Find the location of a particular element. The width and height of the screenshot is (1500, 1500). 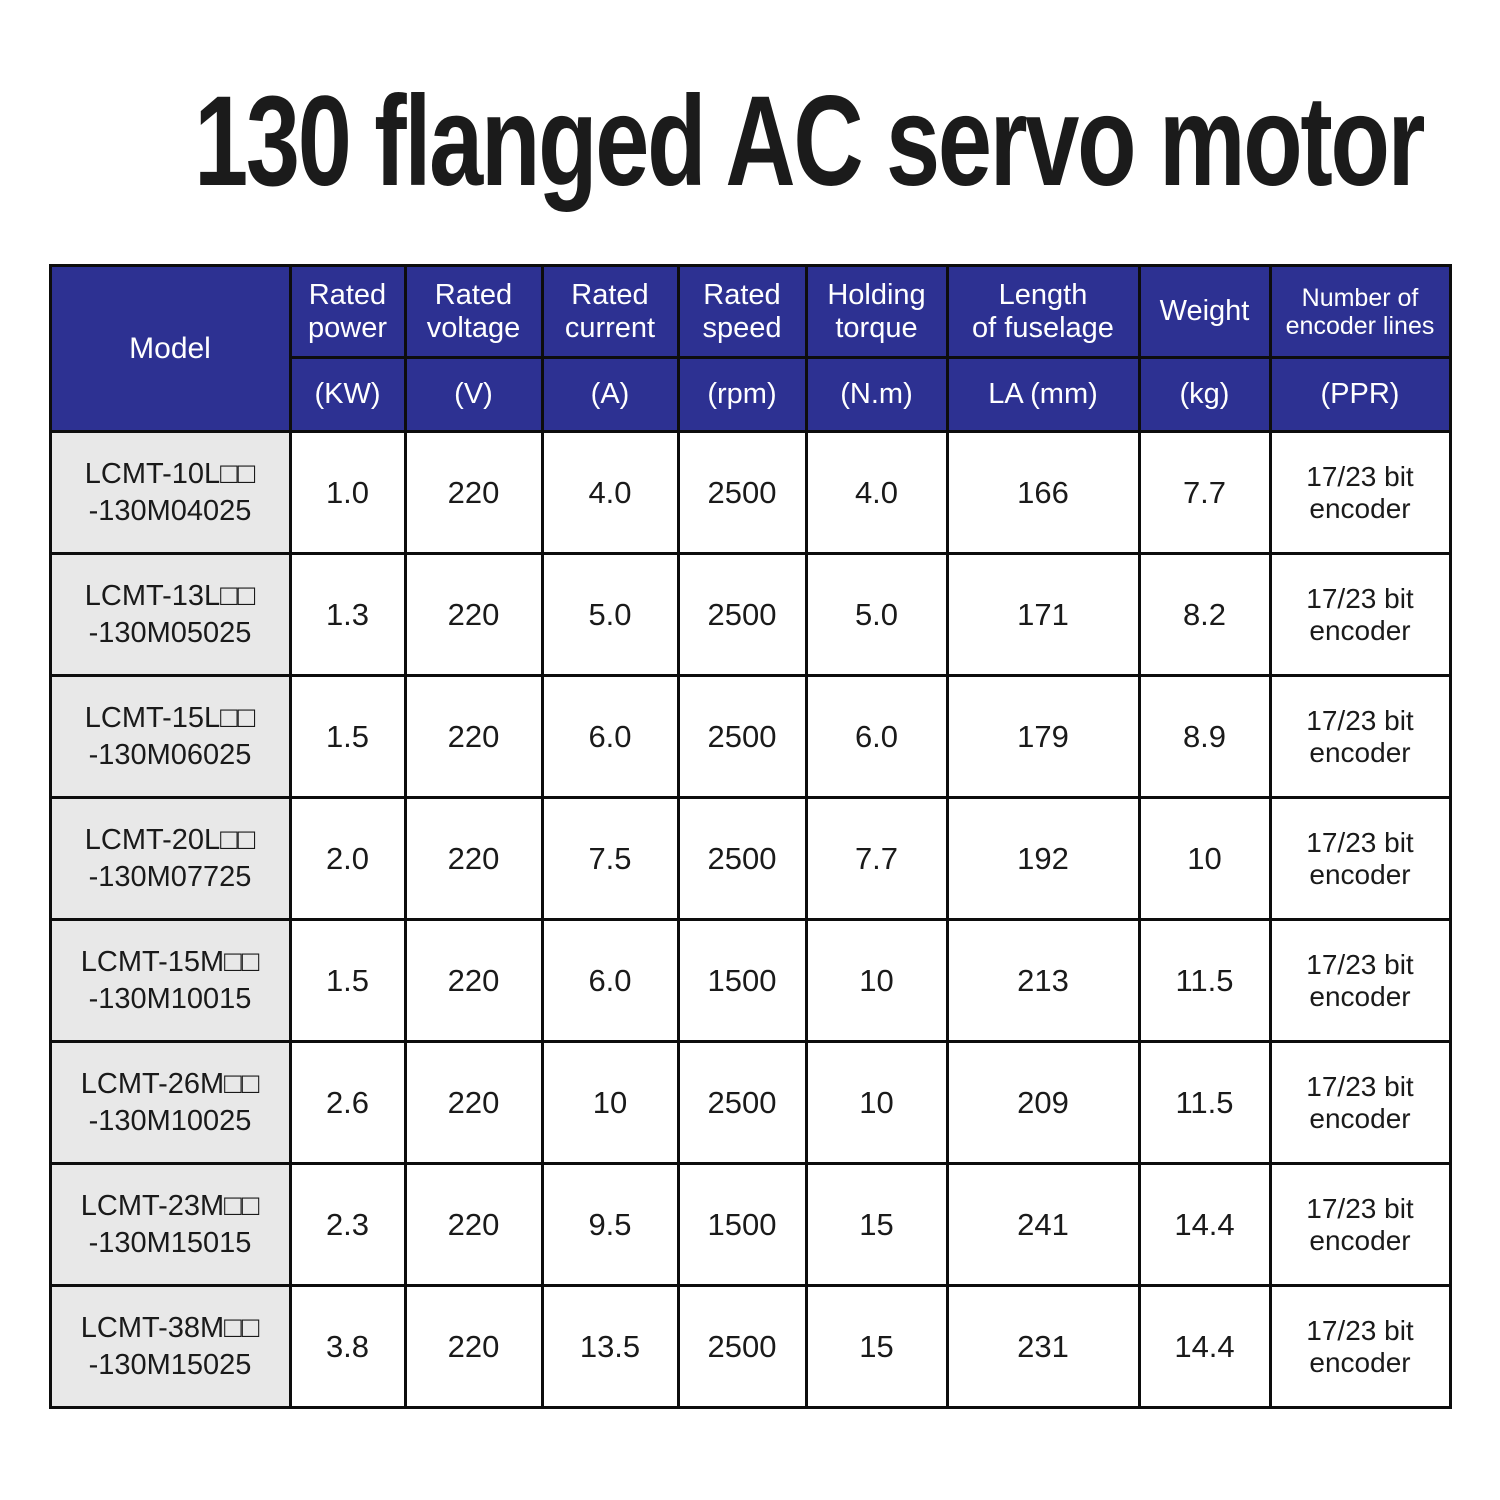

column-header-rated-power: Rated power is located at coordinates (347, 312).